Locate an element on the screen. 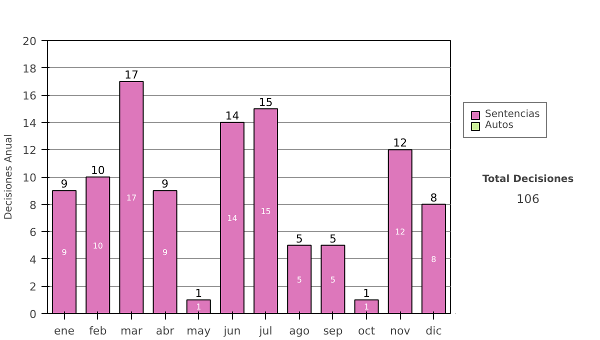 Image resolution: width=600 pixels, height=340 pixels. y-tick-label: 12 is located at coordinates (29, 151).